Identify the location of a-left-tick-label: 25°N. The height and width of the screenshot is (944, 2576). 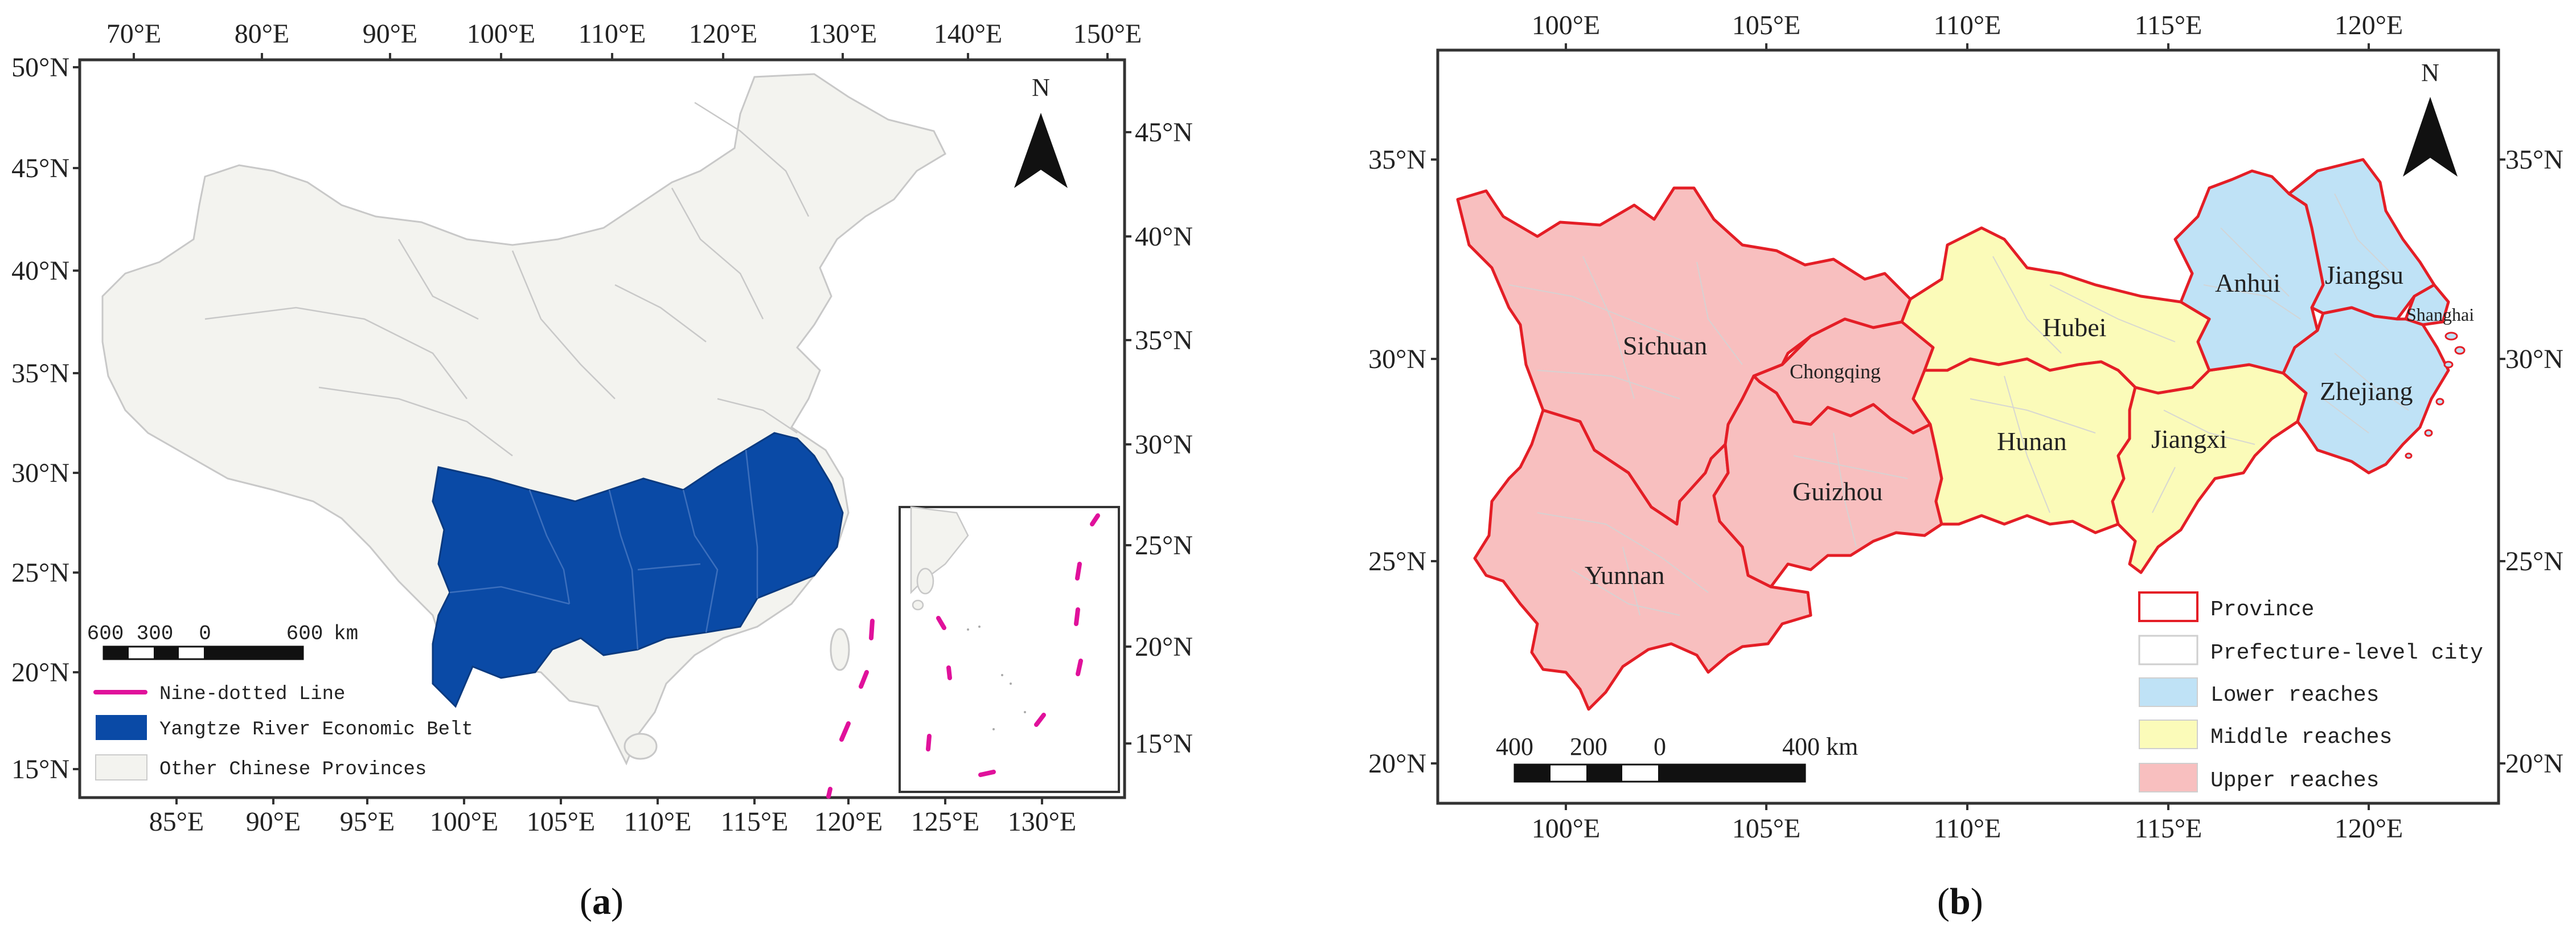
(40, 573).